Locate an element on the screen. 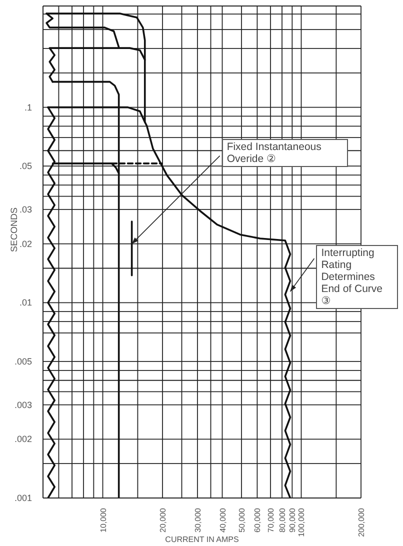  y-tick-label: .002 is located at coordinates (23, 439).